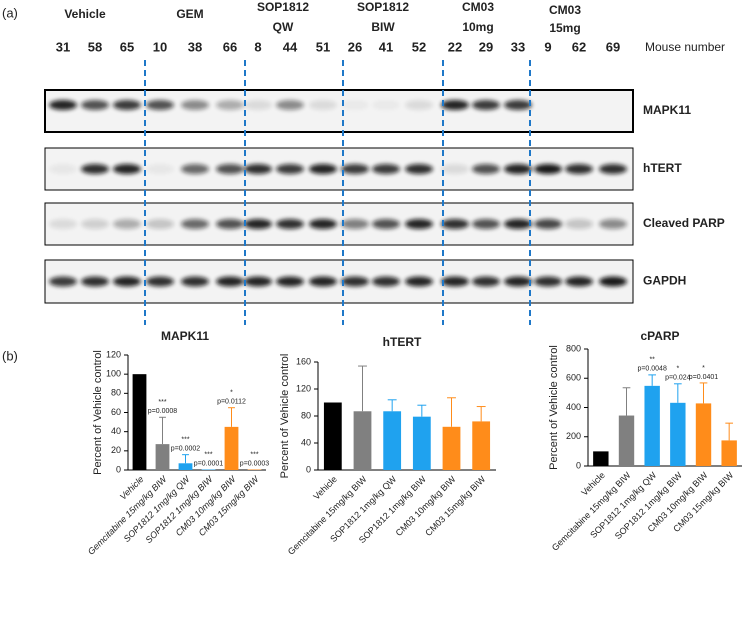 This screenshot has height=631, width=755. What do you see at coordinates (257, 46) in the screenshot?
I see `mouse-number: 8` at bounding box center [257, 46].